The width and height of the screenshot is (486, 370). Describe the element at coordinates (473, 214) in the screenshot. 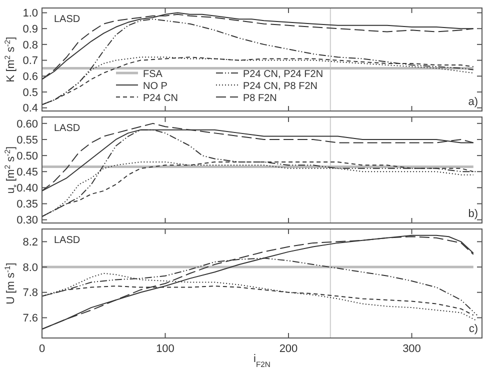

I see `annotation: b)` at that location.